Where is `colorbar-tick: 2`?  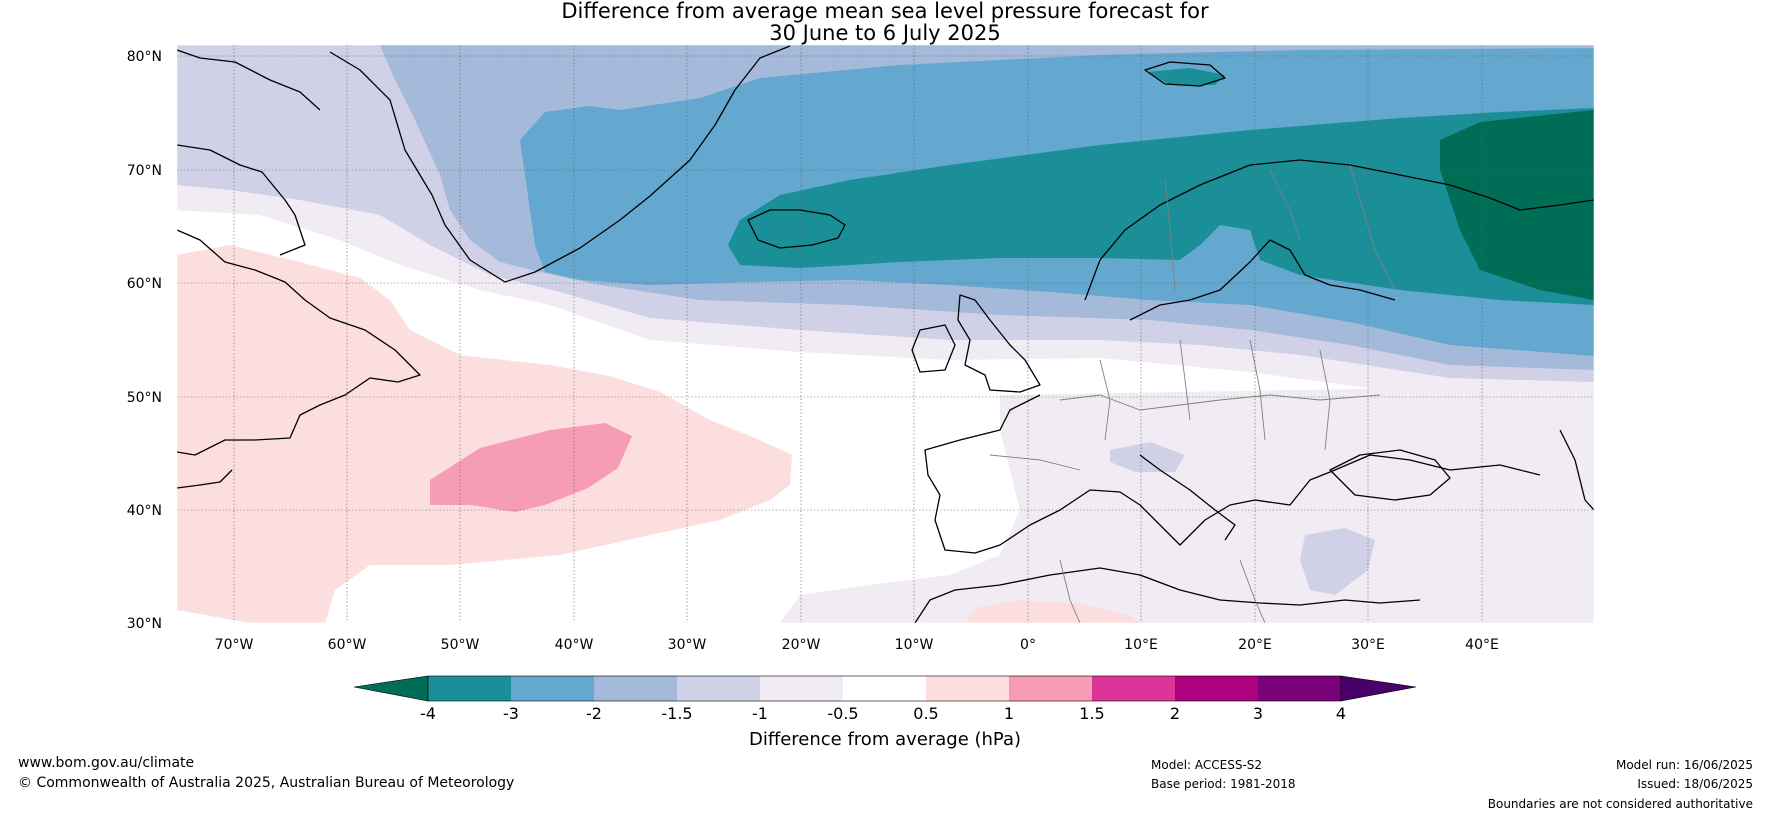
colorbar-tick: 2 is located at coordinates (1175, 713).